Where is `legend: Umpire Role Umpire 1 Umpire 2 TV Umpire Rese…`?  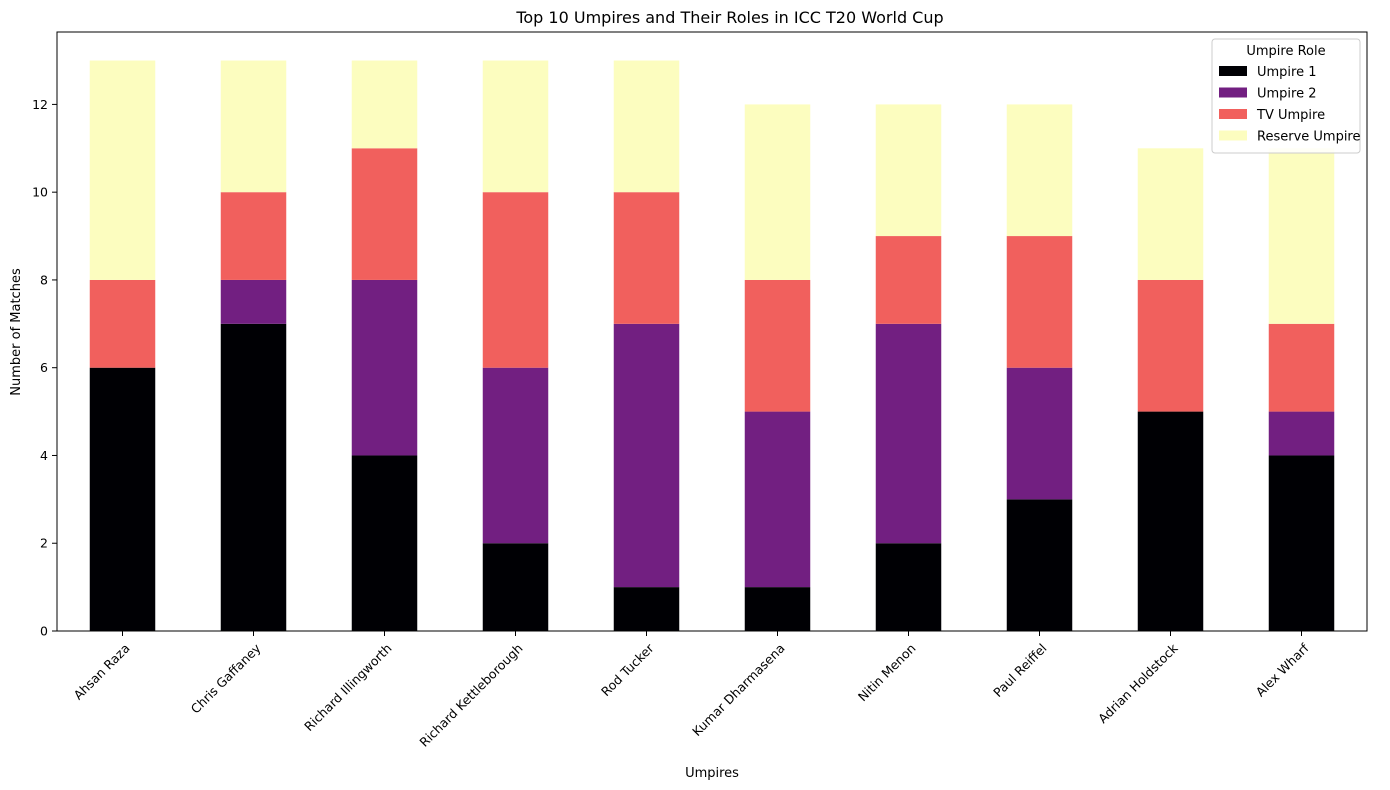 legend: Umpire Role Umpire 1 Umpire 2 TV Umpire Rese… is located at coordinates (1286, 96).